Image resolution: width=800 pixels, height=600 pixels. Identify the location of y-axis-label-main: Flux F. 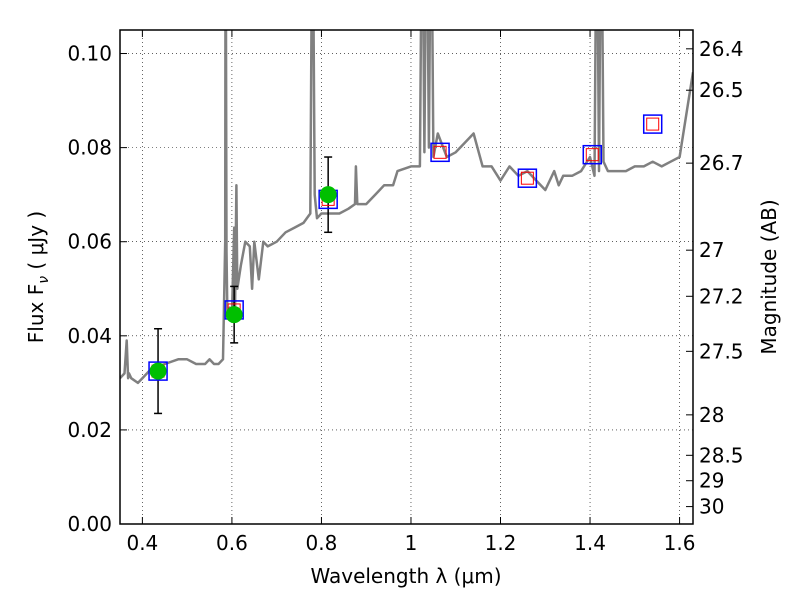
(36, 313).